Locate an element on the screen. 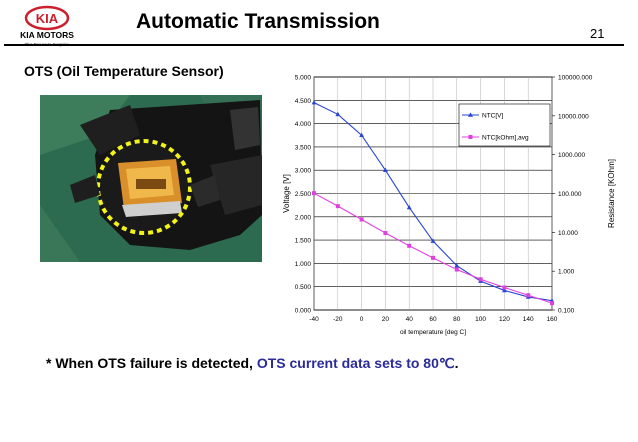  kia-logo: KIA KIA MOTORS The Power to Surprise is located at coordinates (47, 26).